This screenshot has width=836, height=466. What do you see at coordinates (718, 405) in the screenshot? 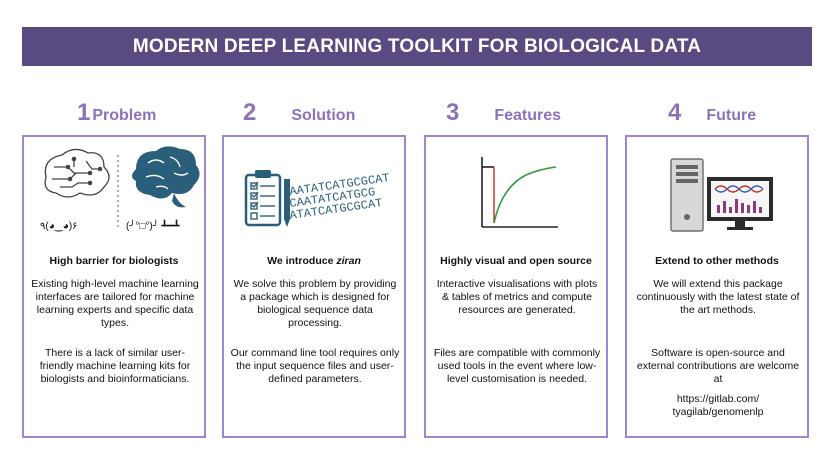
I see `gitlab-link: https://gitlab.com/ tyagilab/genomenlp` at bounding box center [718, 405].